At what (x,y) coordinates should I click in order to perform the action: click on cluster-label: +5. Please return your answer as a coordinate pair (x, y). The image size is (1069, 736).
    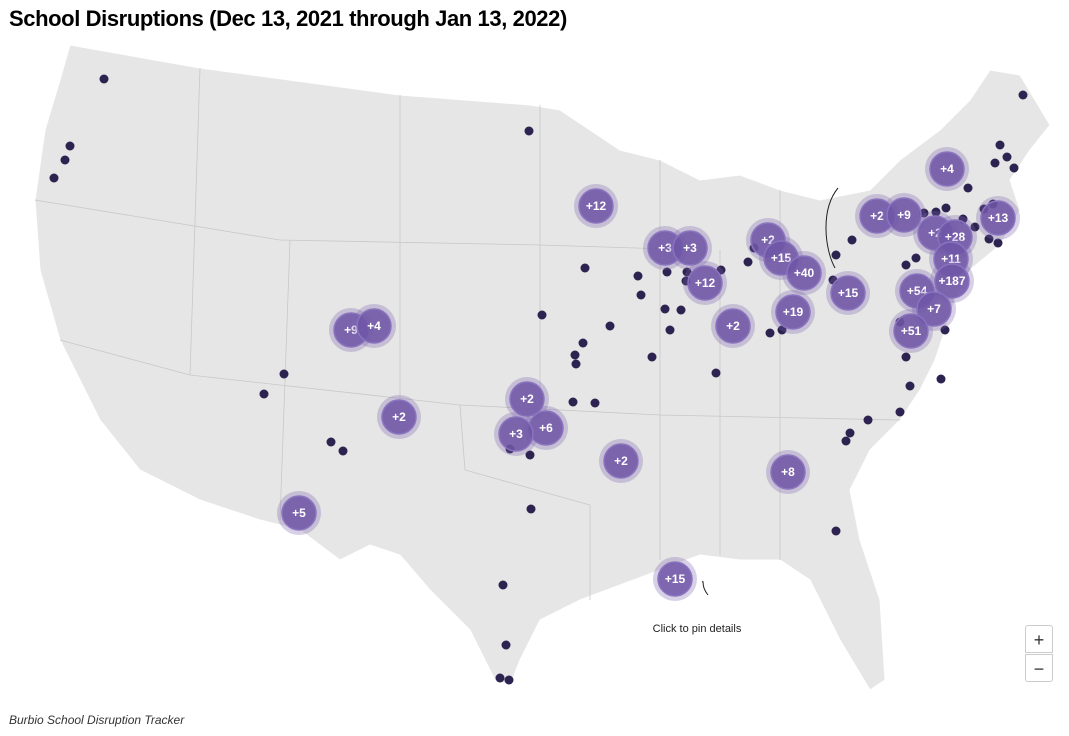
    Looking at the image, I should click on (299, 513).